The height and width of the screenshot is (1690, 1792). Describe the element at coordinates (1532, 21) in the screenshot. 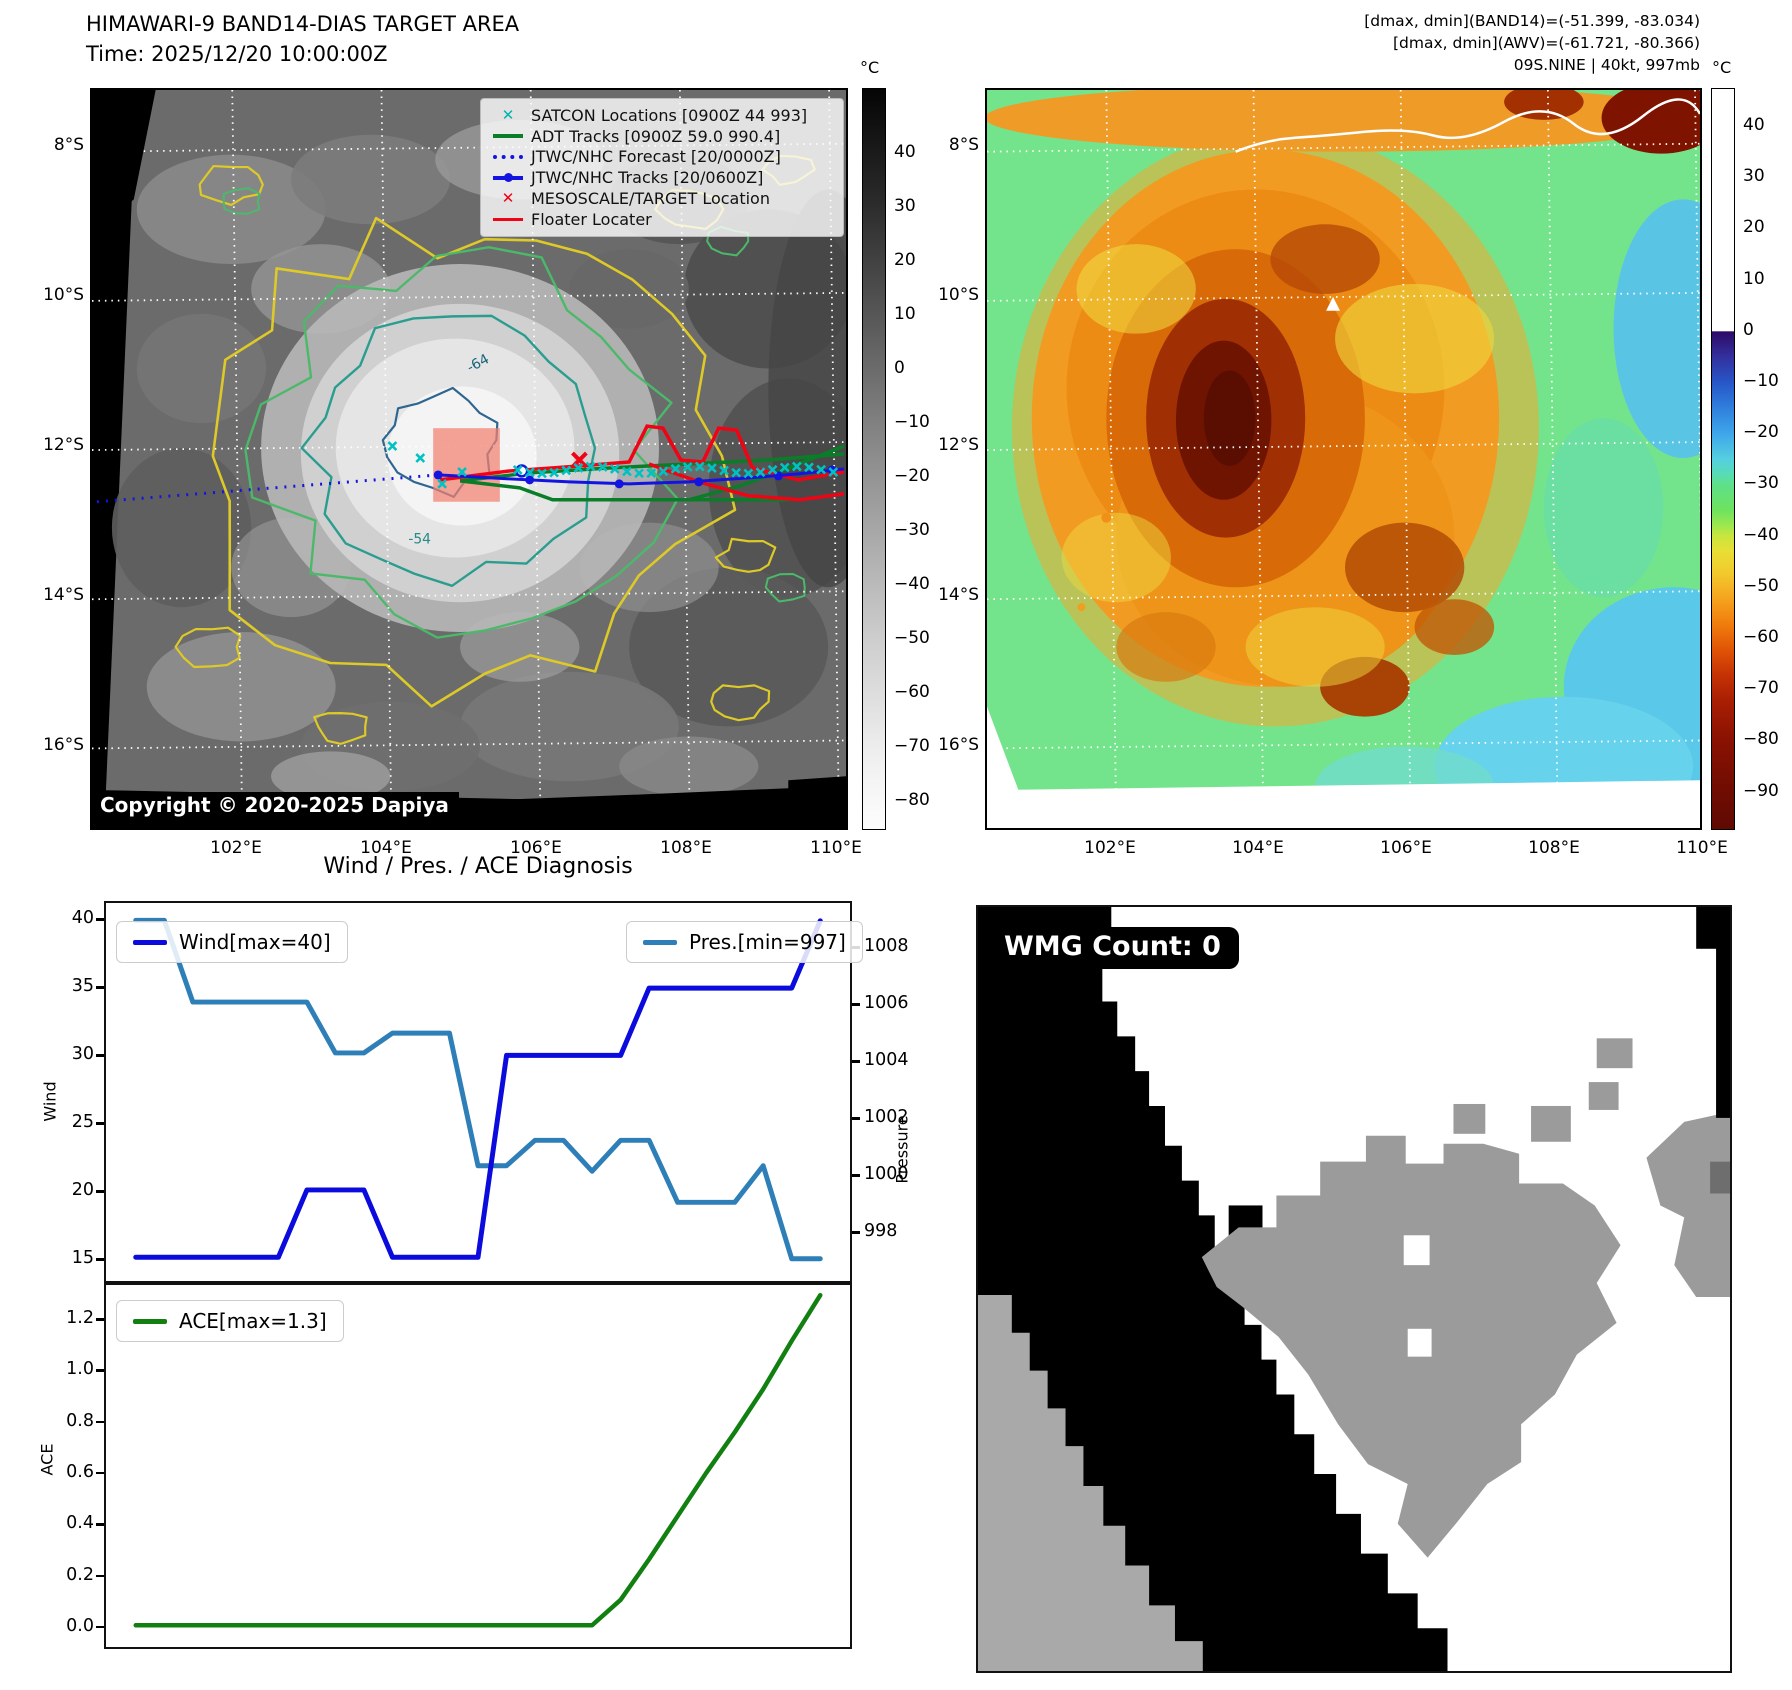

I see `dmax-band14-label: [dmax, dmin](BAND14)=(-51.399, -83.034)` at that location.